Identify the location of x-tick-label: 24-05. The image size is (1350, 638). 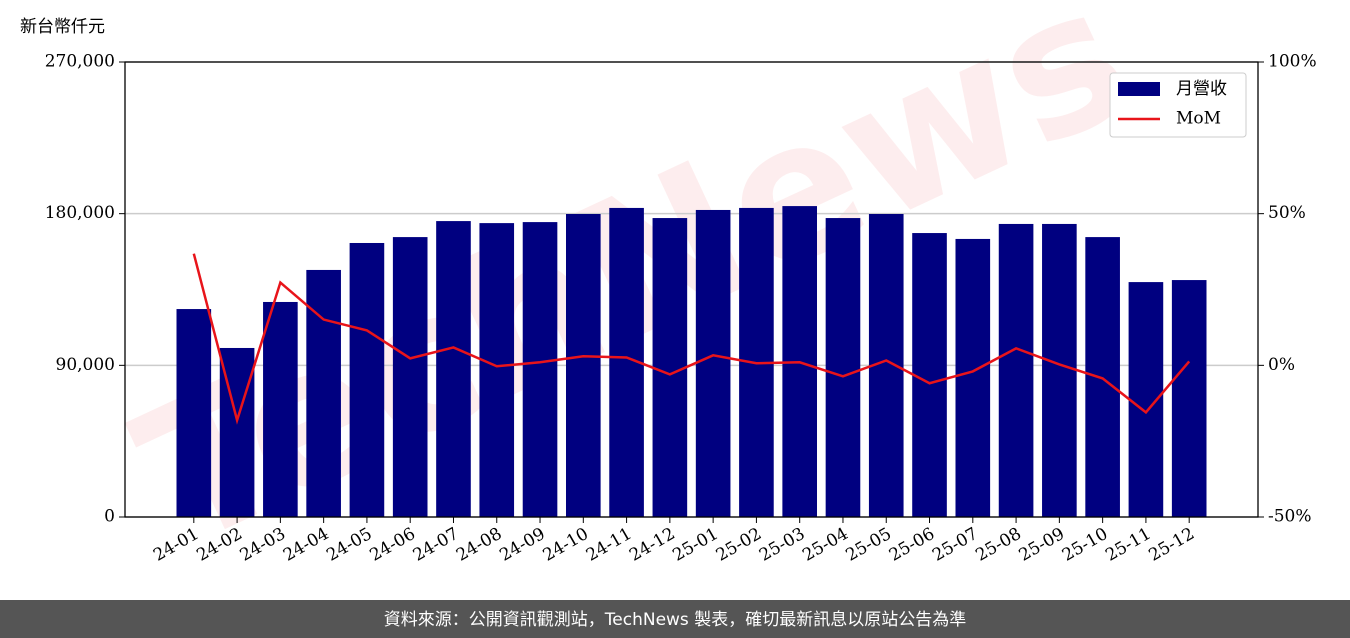
(349, 545).